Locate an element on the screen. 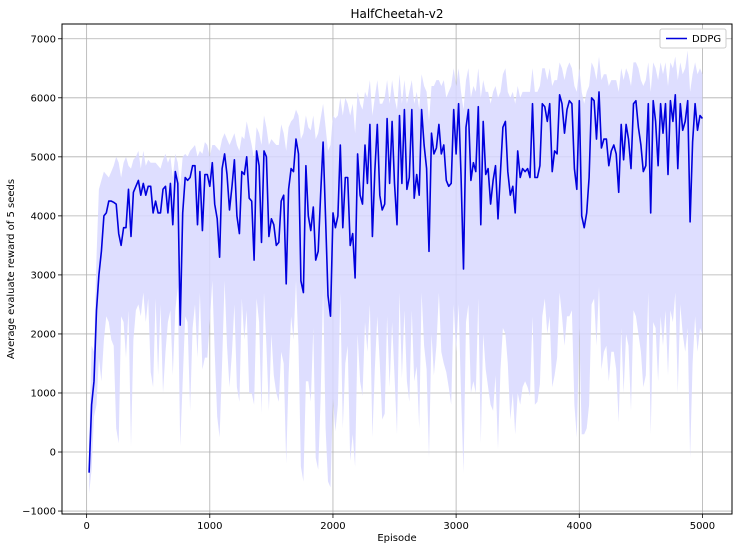  x-tick-label: 3000 is located at coordinates (455, 526).